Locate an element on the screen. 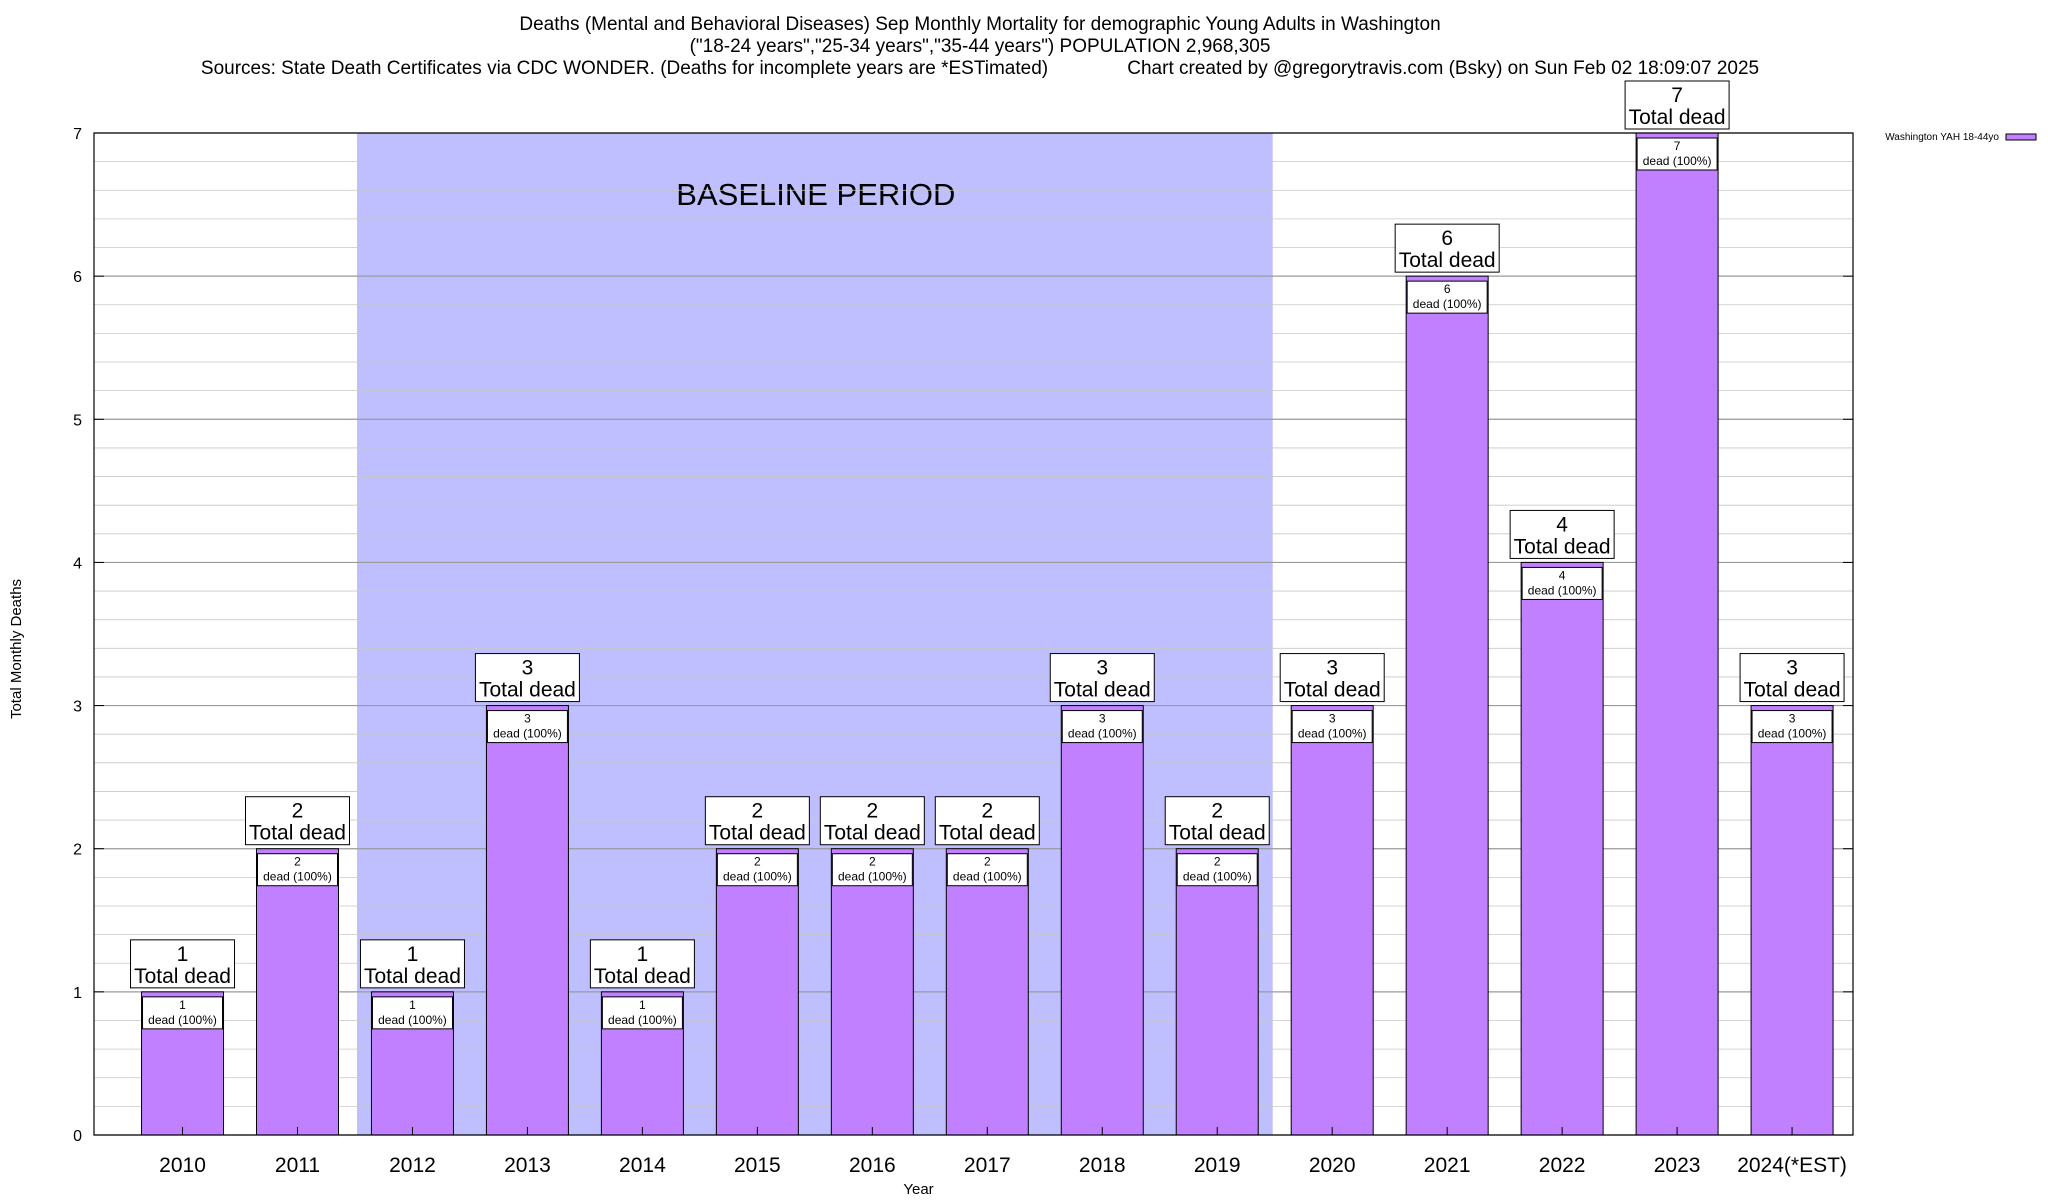  x-tick-label: 2014 is located at coordinates (642, 1165).